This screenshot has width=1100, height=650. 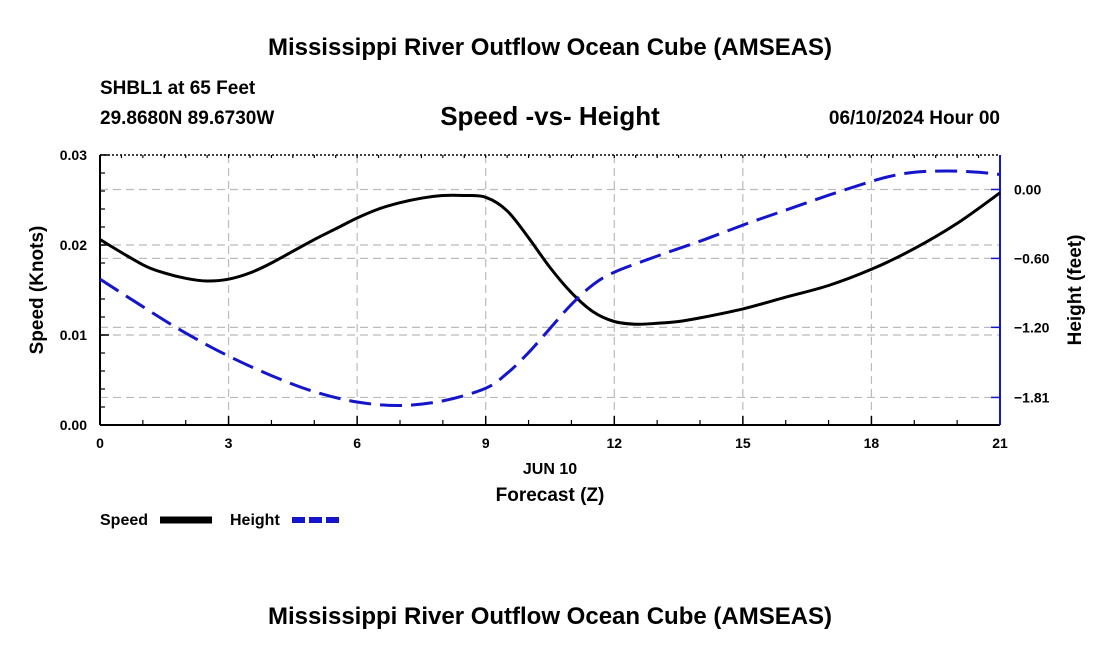 I want to click on y-tick-label: 0.02, so click(x=73, y=245).